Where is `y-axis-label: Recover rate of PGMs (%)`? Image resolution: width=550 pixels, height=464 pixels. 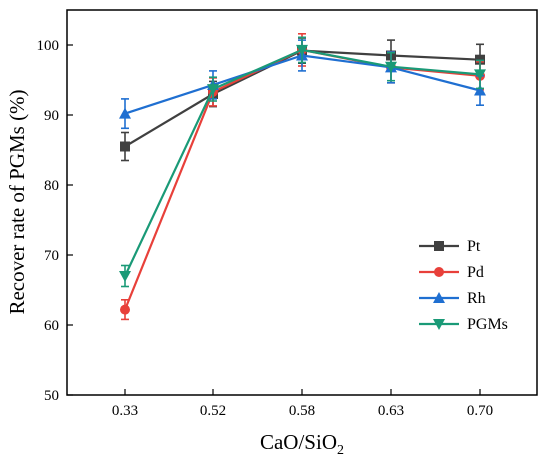 y-axis-label: Recover rate of PGMs (%) is located at coordinates (17, 201).